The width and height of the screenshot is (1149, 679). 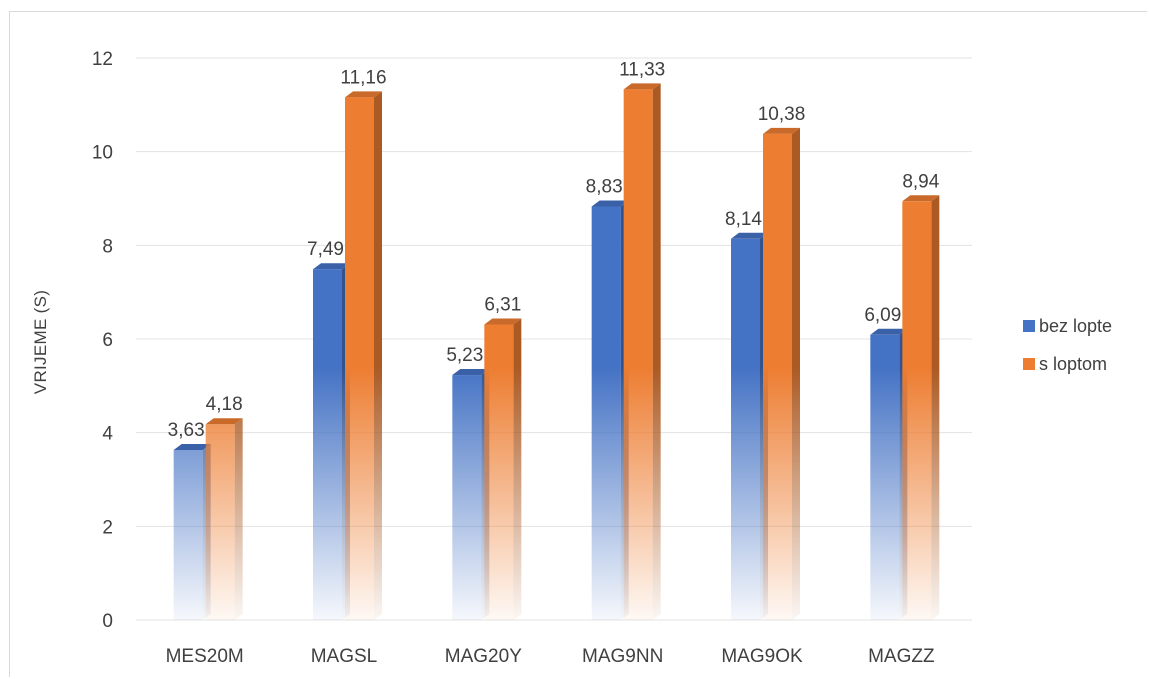 I want to click on legend-item-bez-lopte: bez lopte, so click(x=1067, y=326).